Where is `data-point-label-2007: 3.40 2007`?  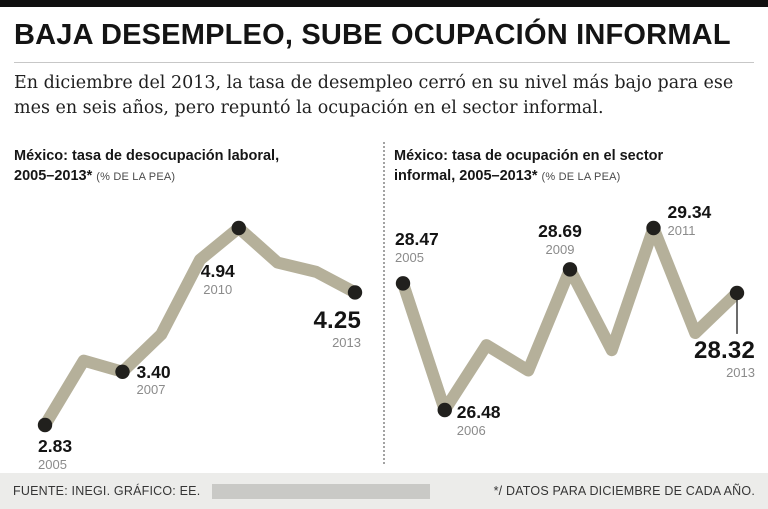
data-point-label-2007: 3.40 2007 is located at coordinates (153, 379).